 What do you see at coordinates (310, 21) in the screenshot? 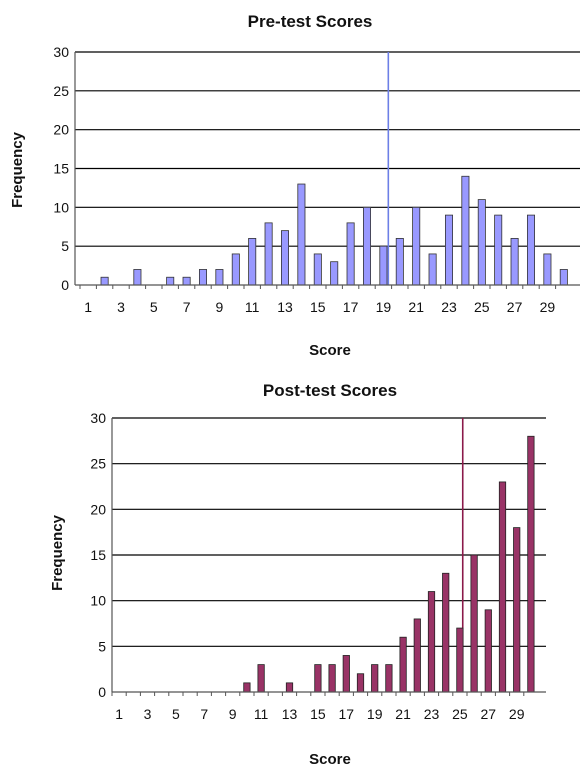
I see `chart-title: Pre-test Scores` at bounding box center [310, 21].